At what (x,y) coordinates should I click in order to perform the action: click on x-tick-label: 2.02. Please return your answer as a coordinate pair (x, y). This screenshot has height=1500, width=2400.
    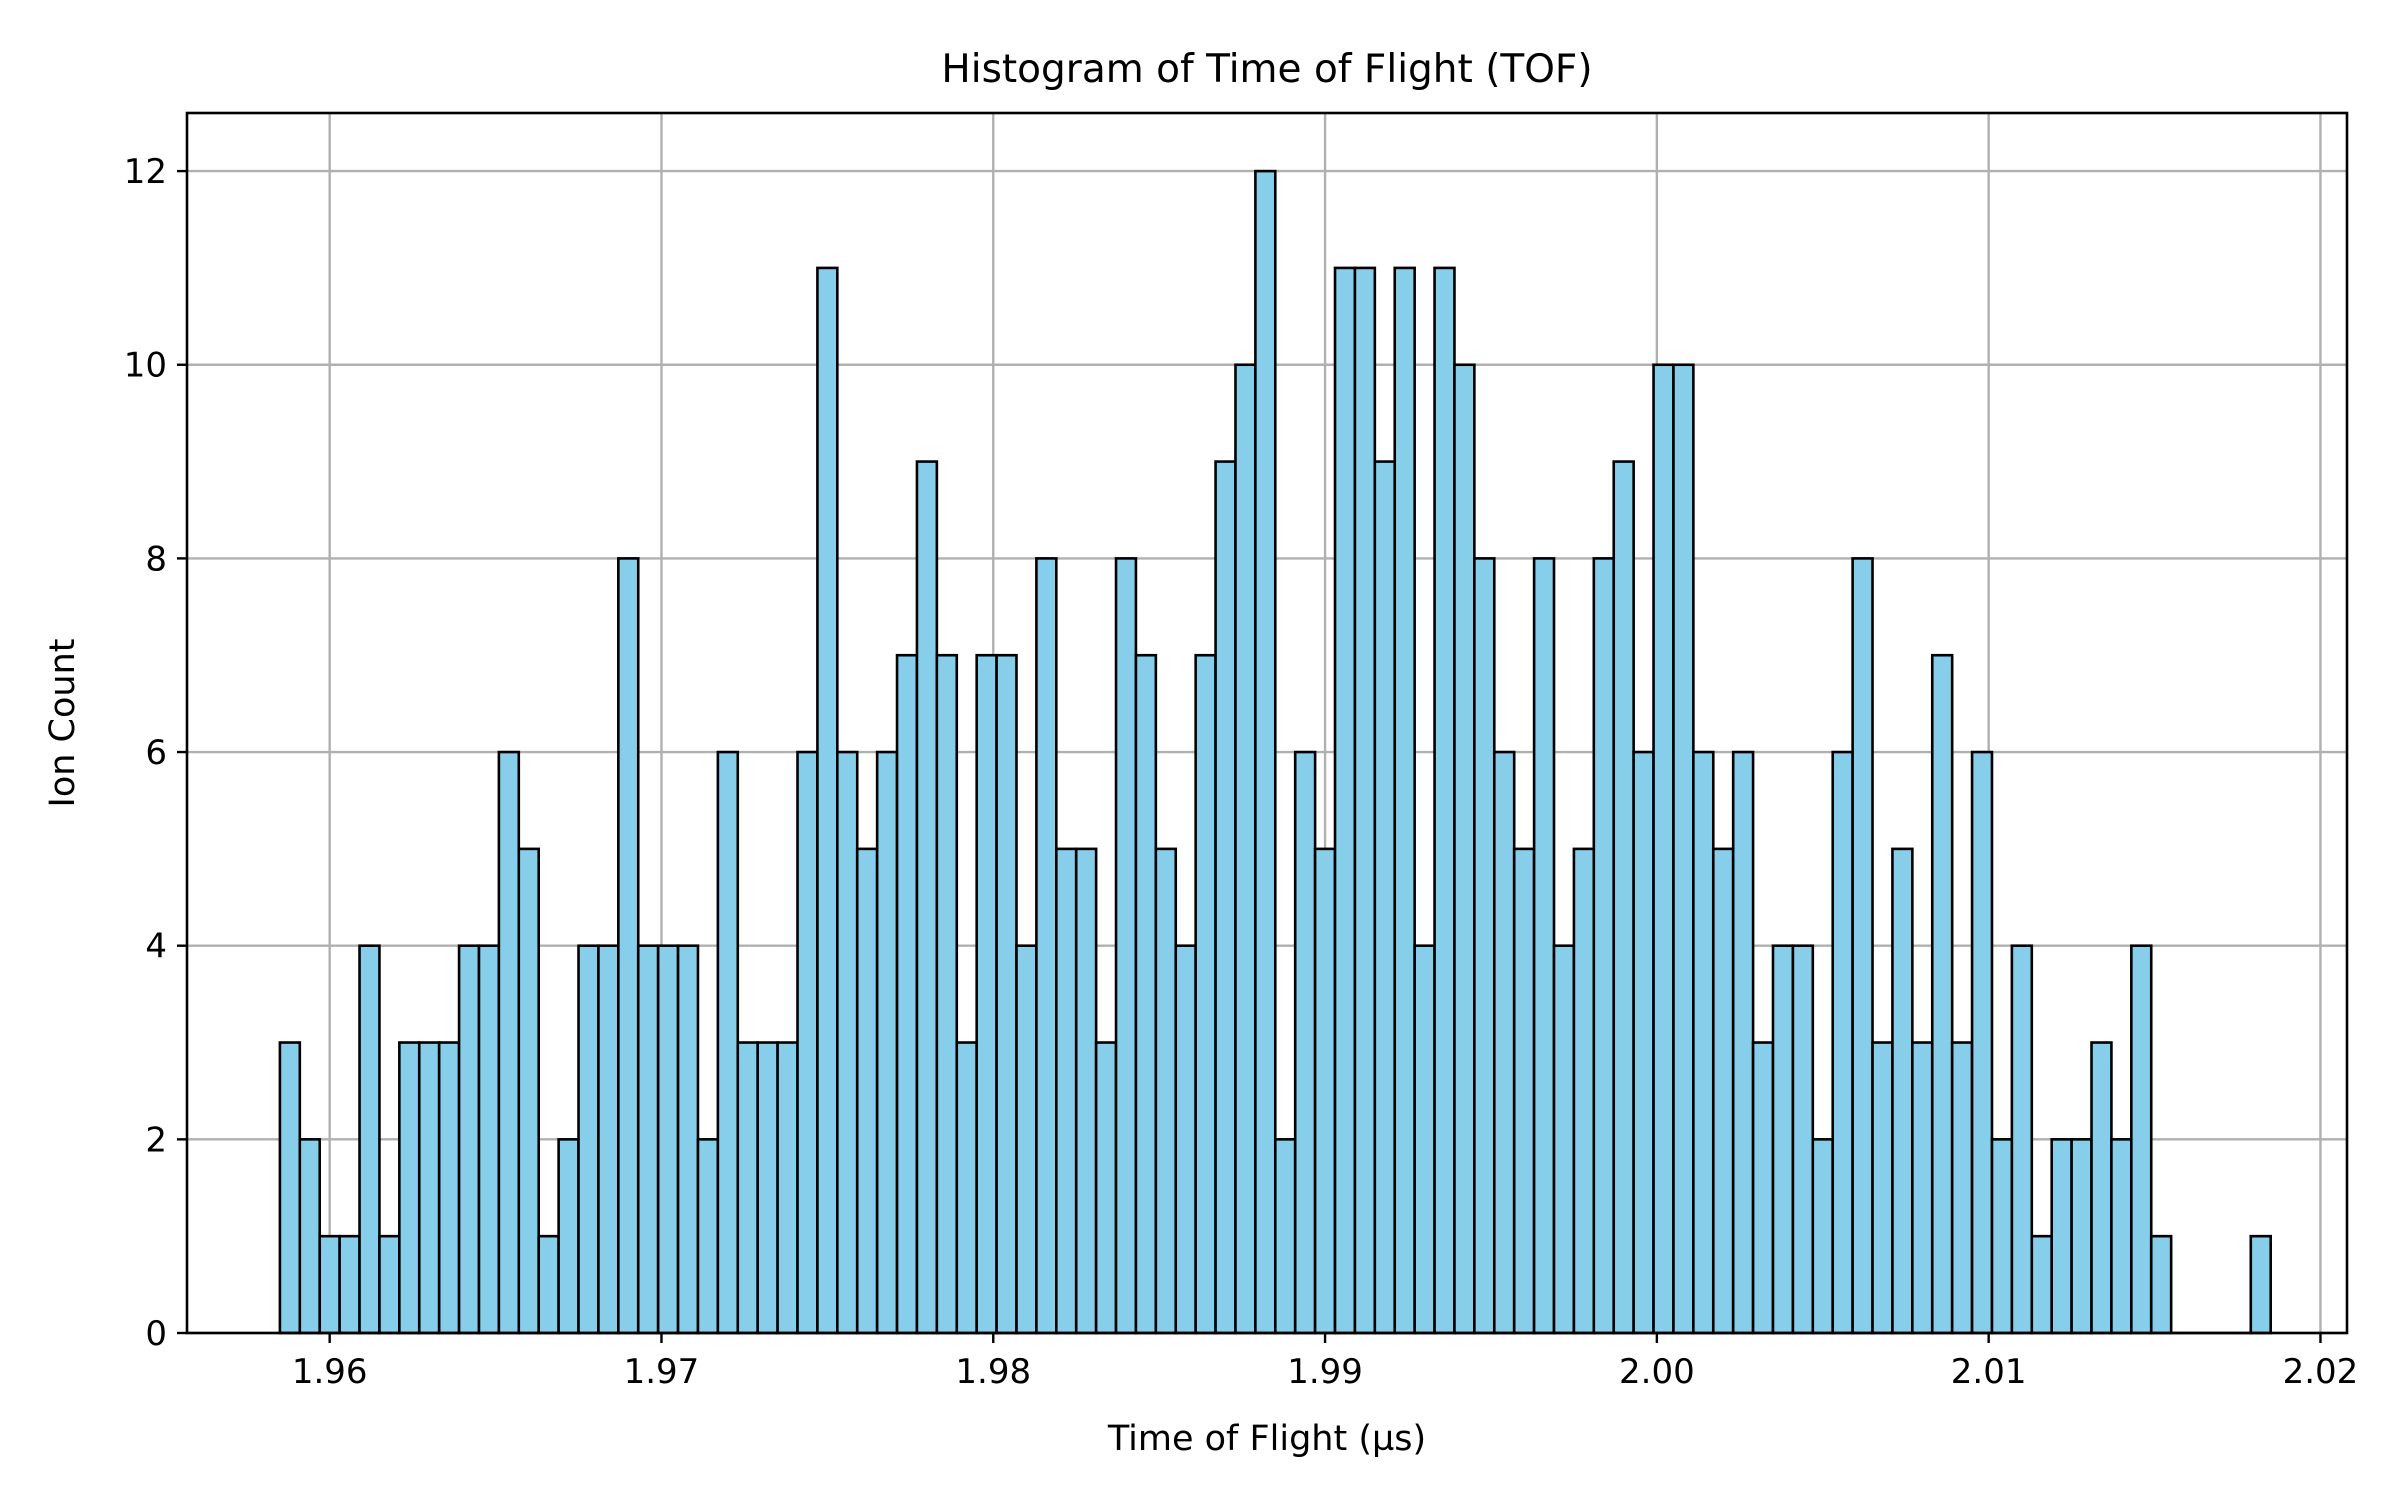
    Looking at the image, I should click on (2321, 1372).